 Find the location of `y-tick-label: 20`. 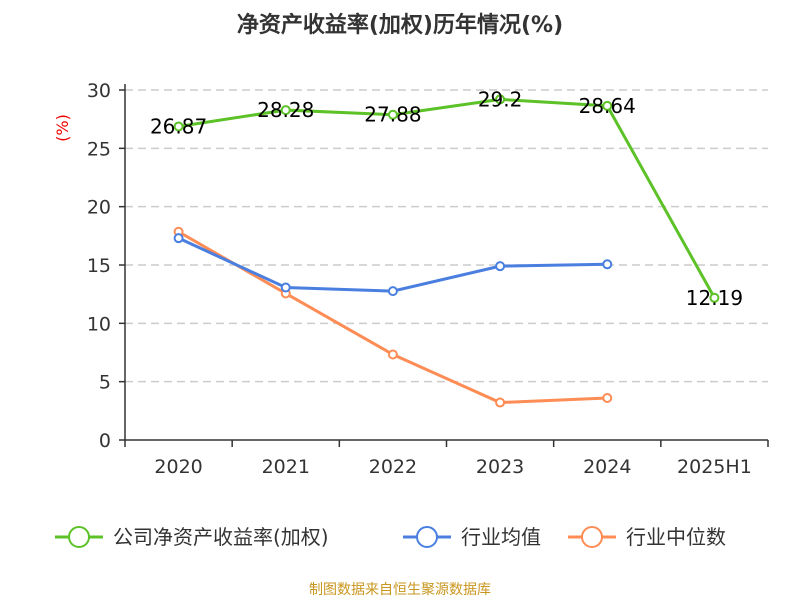

y-tick-label: 20 is located at coordinates (99, 208).